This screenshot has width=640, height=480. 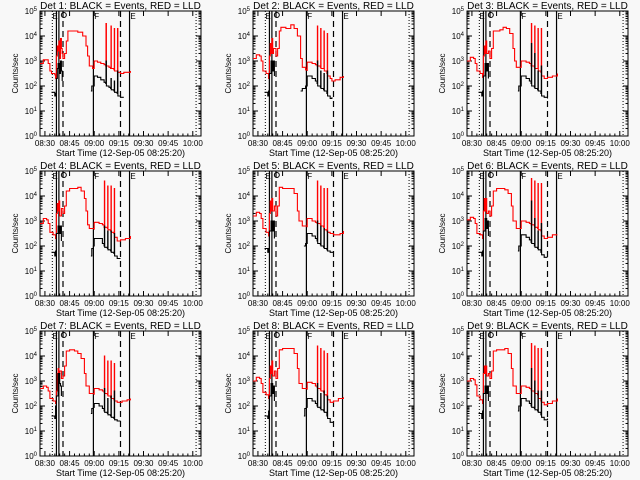 What do you see at coordinates (547, 326) in the screenshot?
I see `panel-title: Det 9: BLACK = Events, RED = LLD` at bounding box center [547, 326].